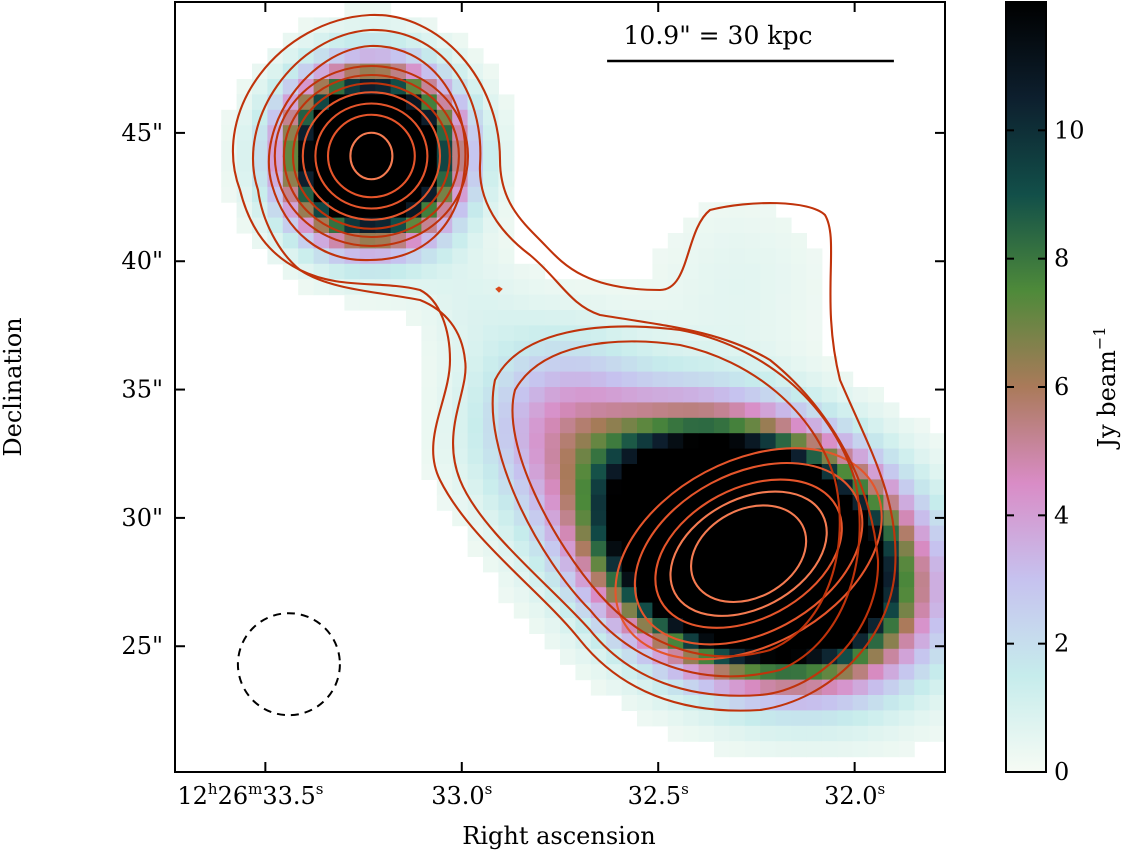 The height and width of the screenshot is (855, 1148). What do you see at coordinates (1099, 338) in the screenshot?
I see `colorbar-title-exponent: −1` at bounding box center [1099, 338].